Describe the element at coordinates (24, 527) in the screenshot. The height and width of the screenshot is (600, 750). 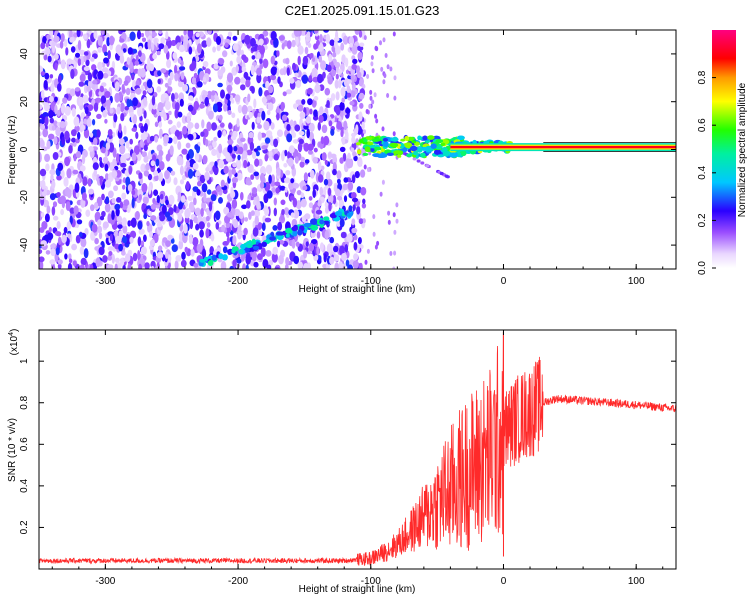
I see `y-tick-label: 0.2` at that location.